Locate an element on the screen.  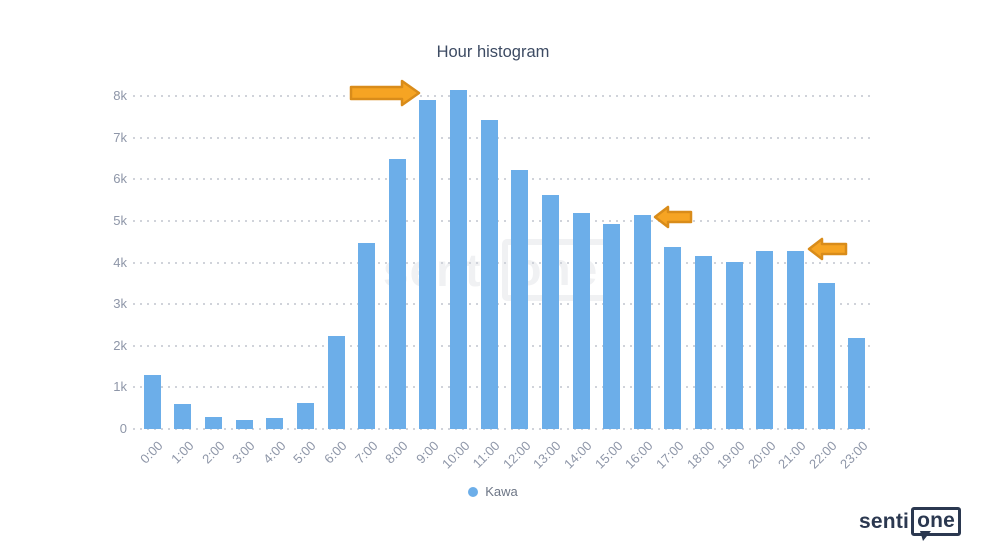
logo-one-text: one is located at coordinates (936, 520).